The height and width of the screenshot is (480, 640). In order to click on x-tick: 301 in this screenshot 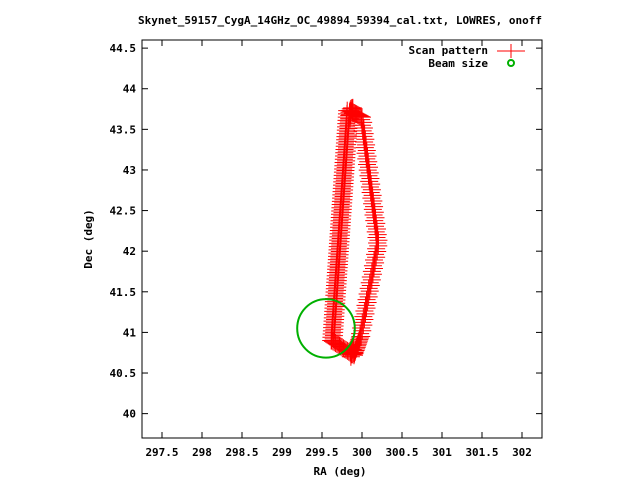, I will do `click(442, 249)`.